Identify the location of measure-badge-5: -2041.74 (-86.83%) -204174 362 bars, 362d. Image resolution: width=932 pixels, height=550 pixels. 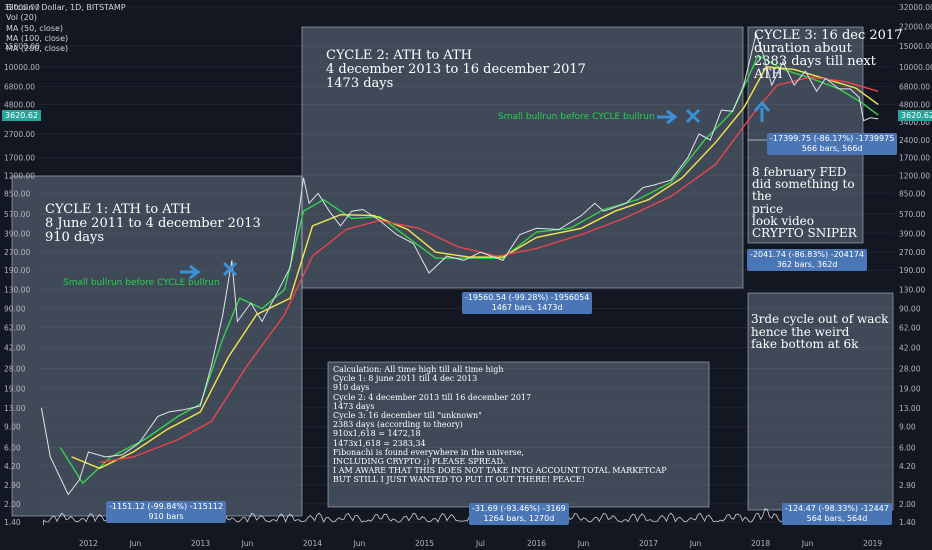
(807, 260).